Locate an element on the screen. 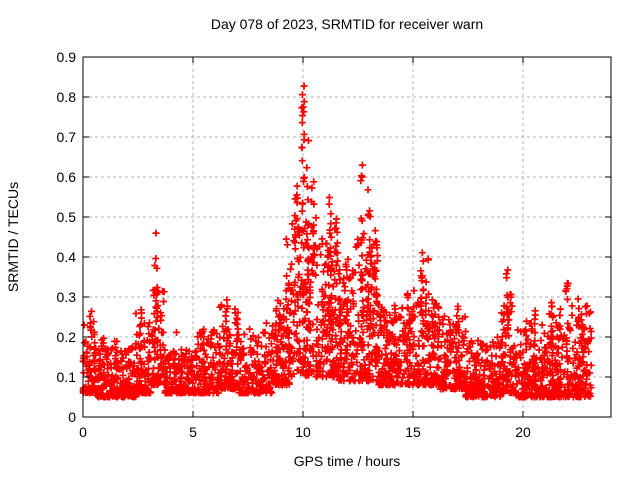  y-tick-label: 0.7 is located at coordinates (66, 137).